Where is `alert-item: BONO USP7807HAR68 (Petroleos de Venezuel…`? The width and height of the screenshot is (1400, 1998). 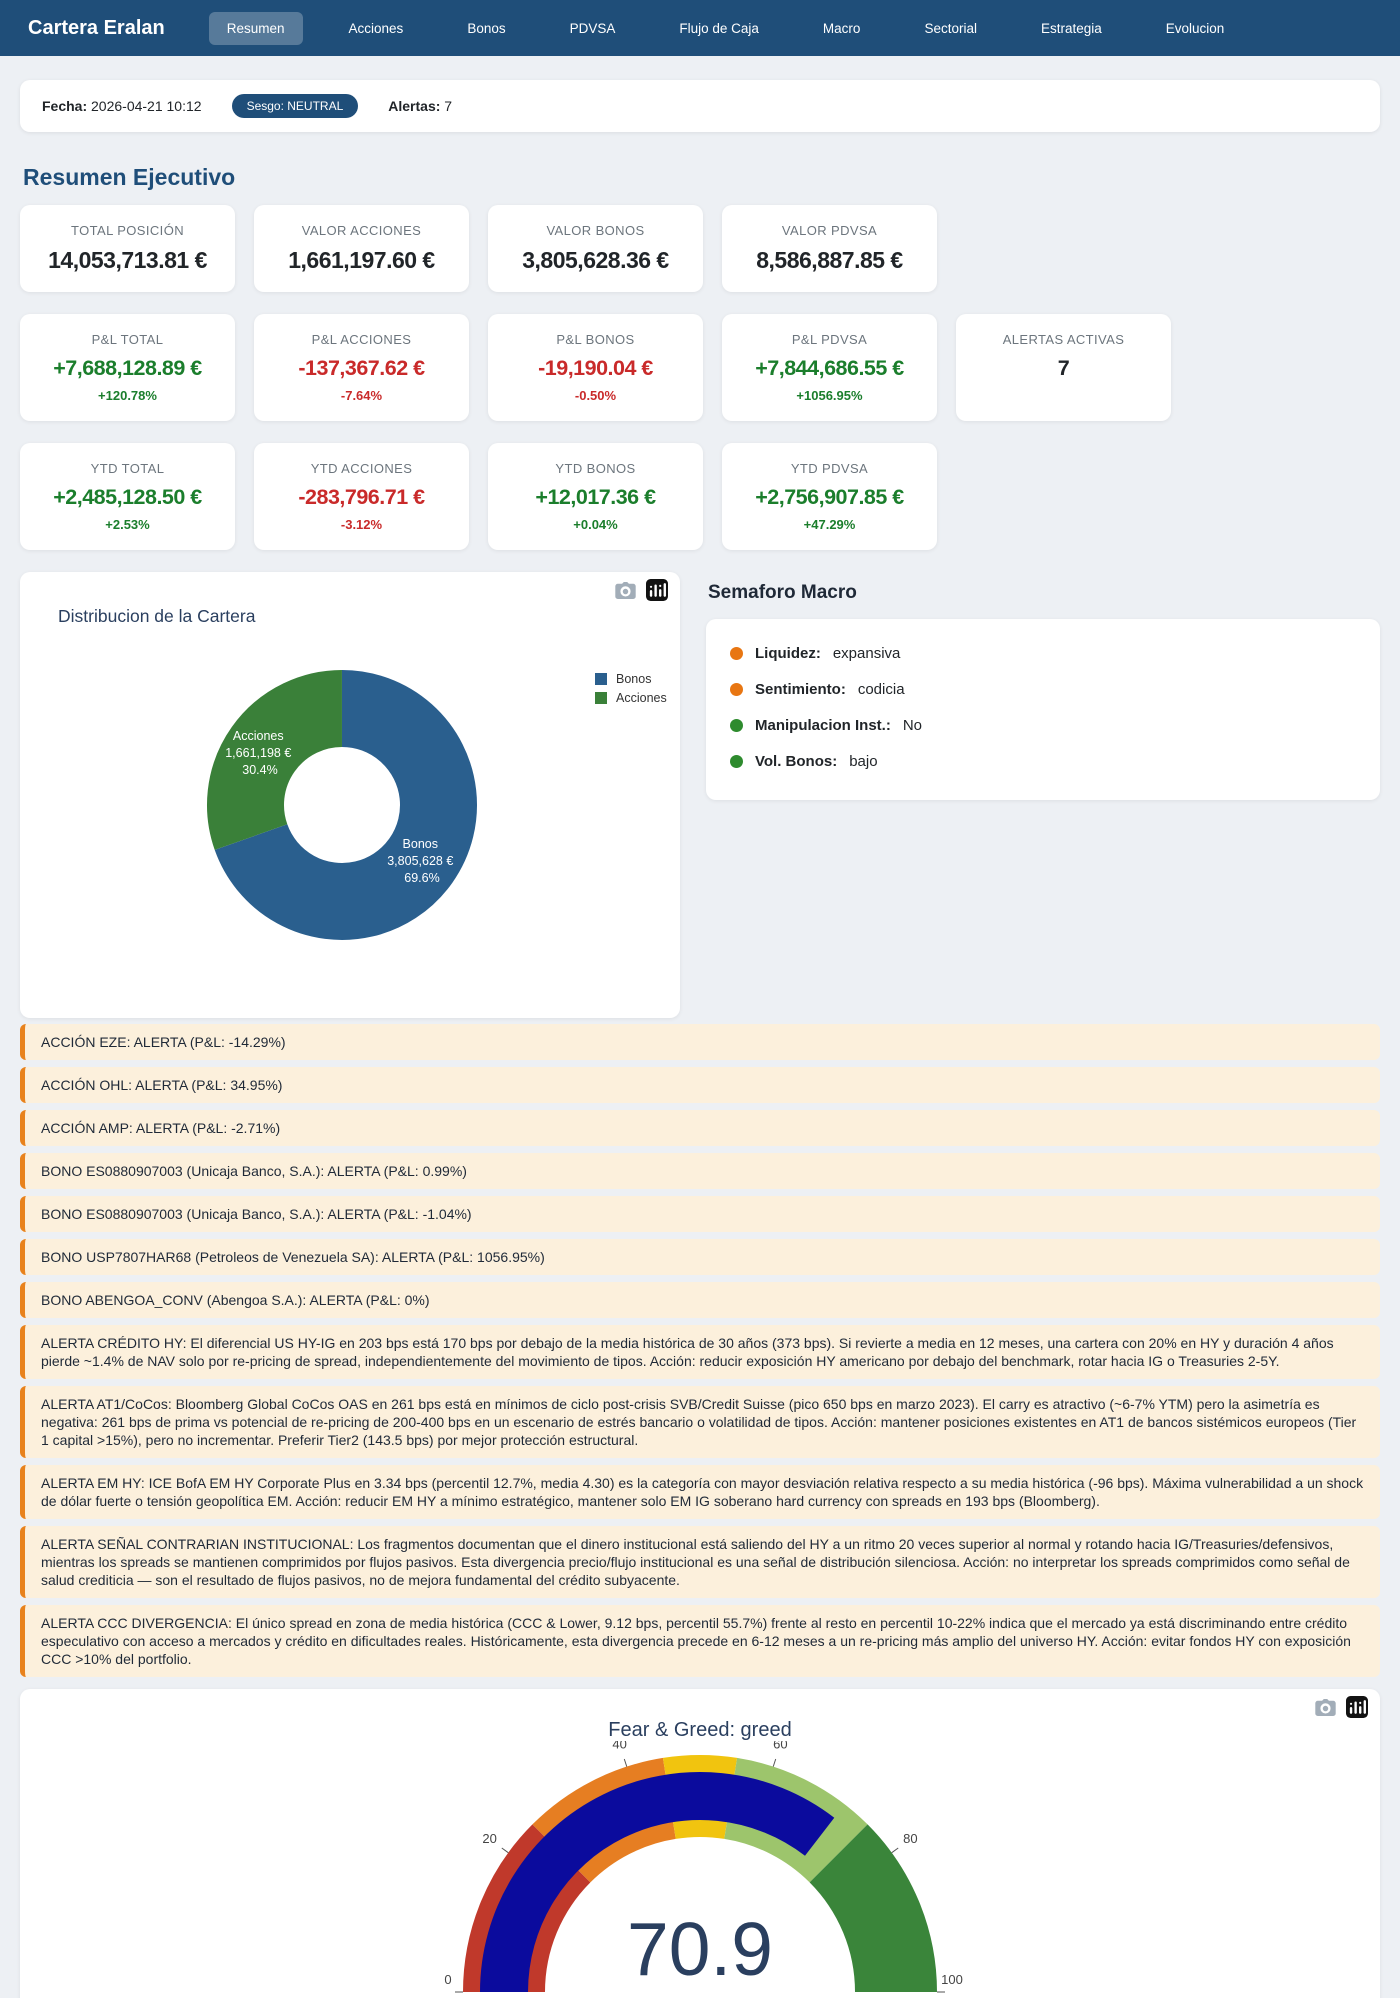 alert-item: BONO USP7807HAR68 (Petroleos de Venezuel… is located at coordinates (700, 1257).